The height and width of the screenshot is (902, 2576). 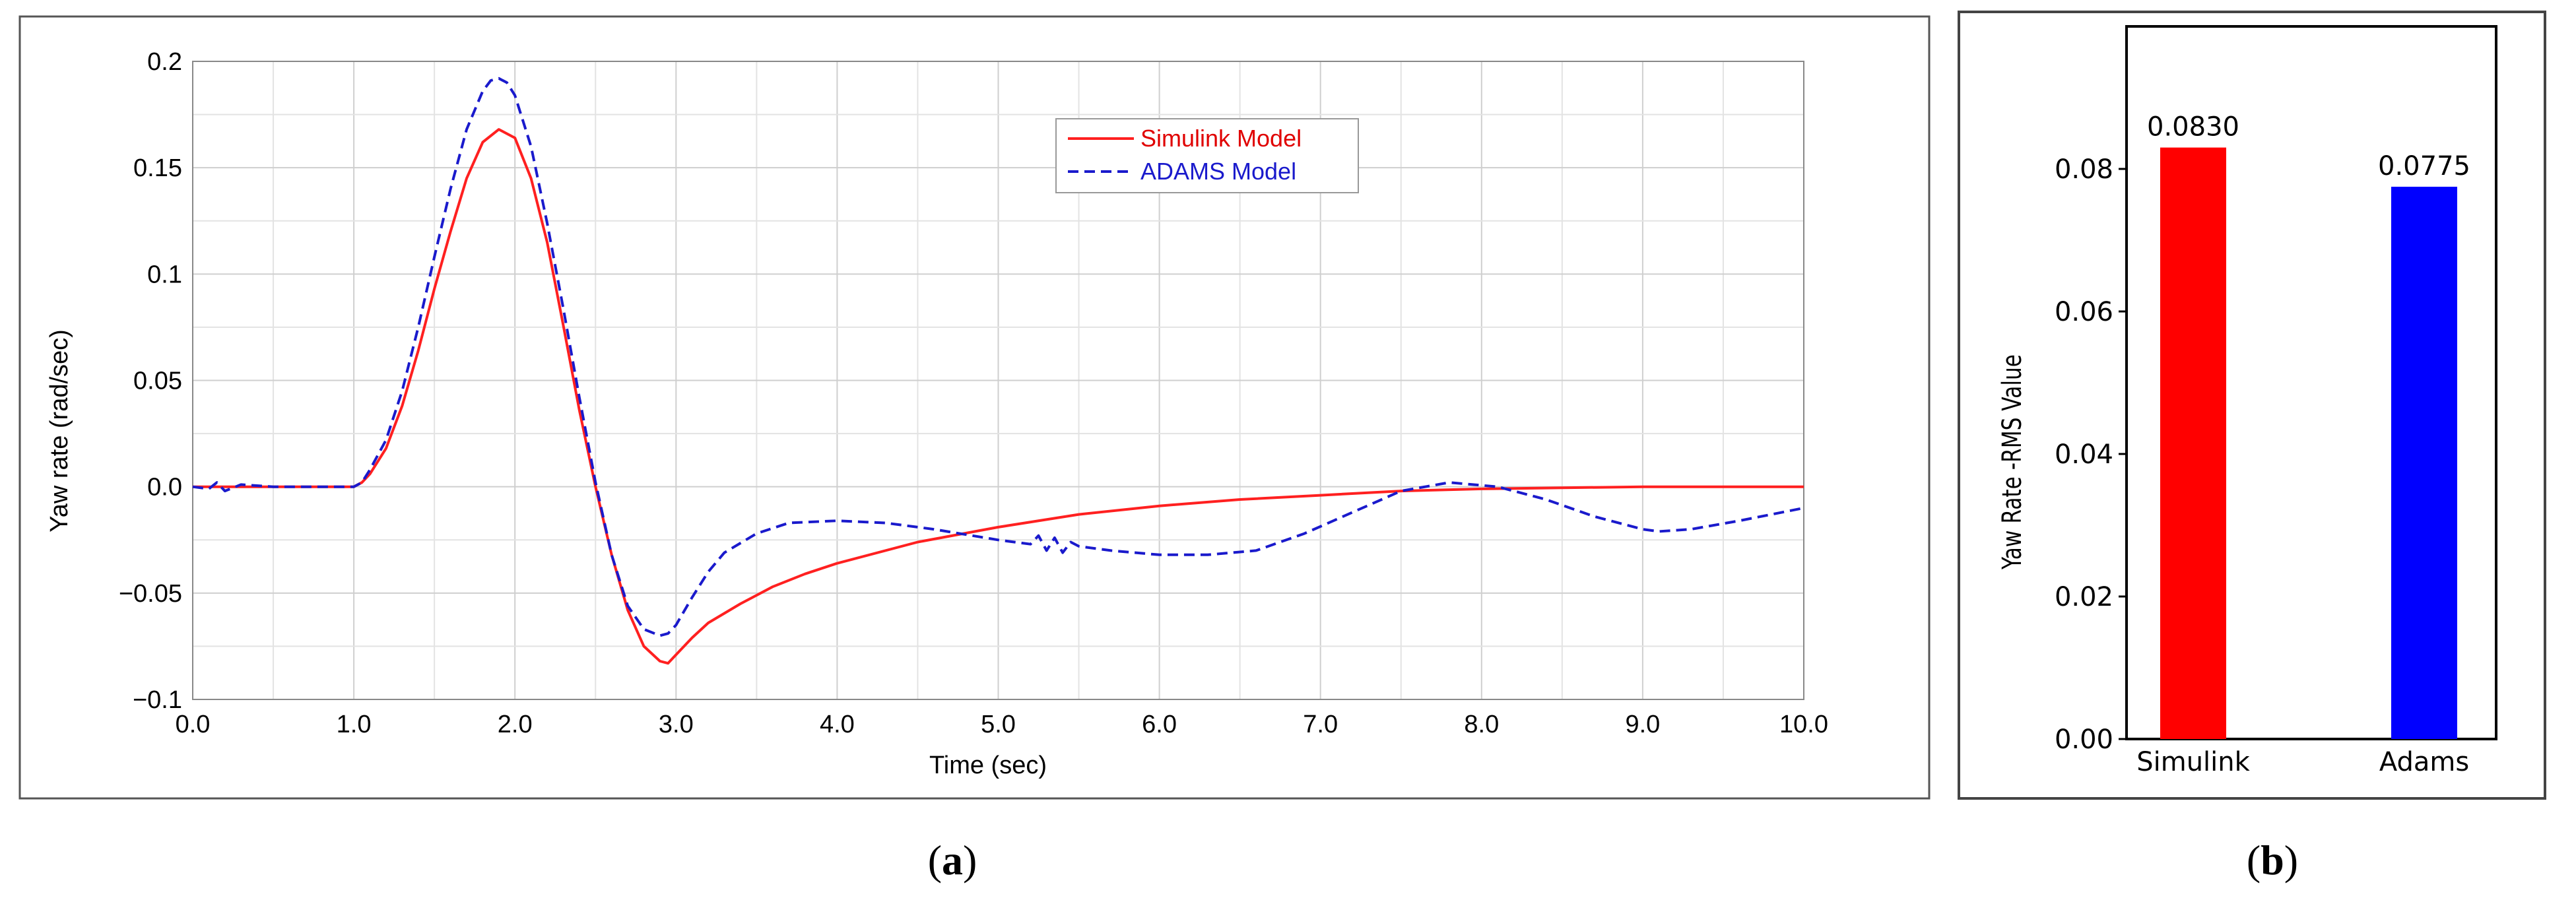 I want to click on panel-a-caption-text: (a), so click(x=952, y=861).